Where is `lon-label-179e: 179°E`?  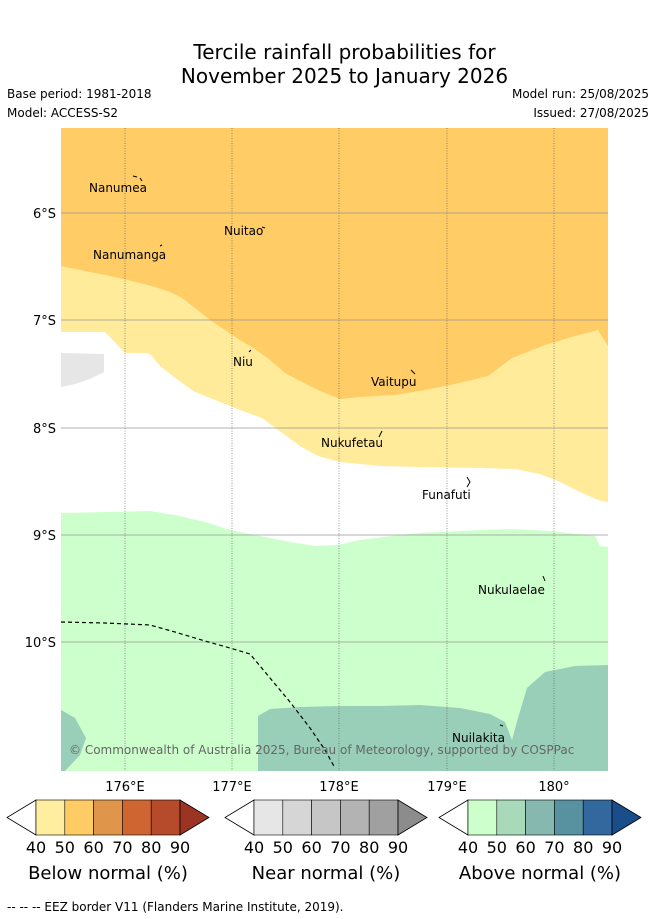
lon-label-179e: 179°E is located at coordinates (447, 787).